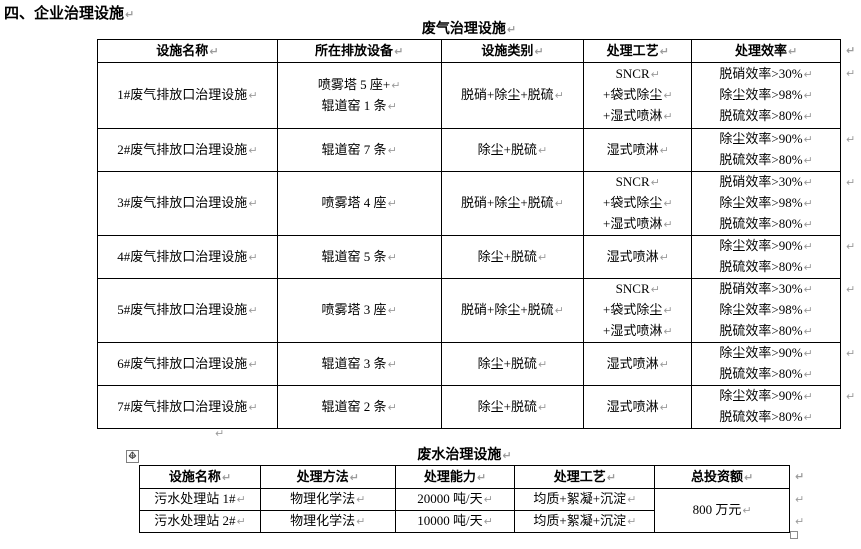 The width and height of the screenshot is (861, 549). I want to click on emission-equipment: 喷雾塔 3 座↵, so click(359, 310).